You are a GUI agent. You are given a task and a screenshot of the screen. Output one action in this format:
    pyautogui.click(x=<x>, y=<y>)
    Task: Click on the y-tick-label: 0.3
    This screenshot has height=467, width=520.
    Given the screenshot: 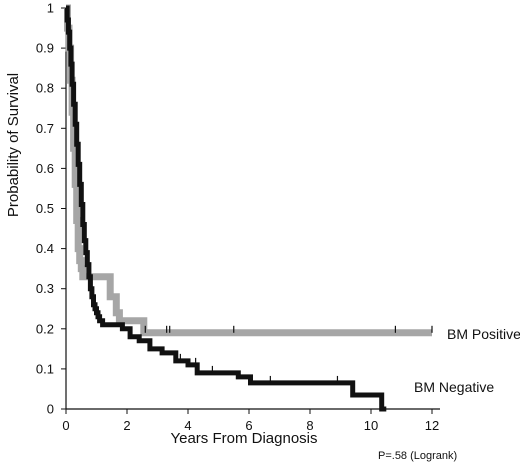 What is the action you would take?
    pyautogui.click(x=45, y=288)
    